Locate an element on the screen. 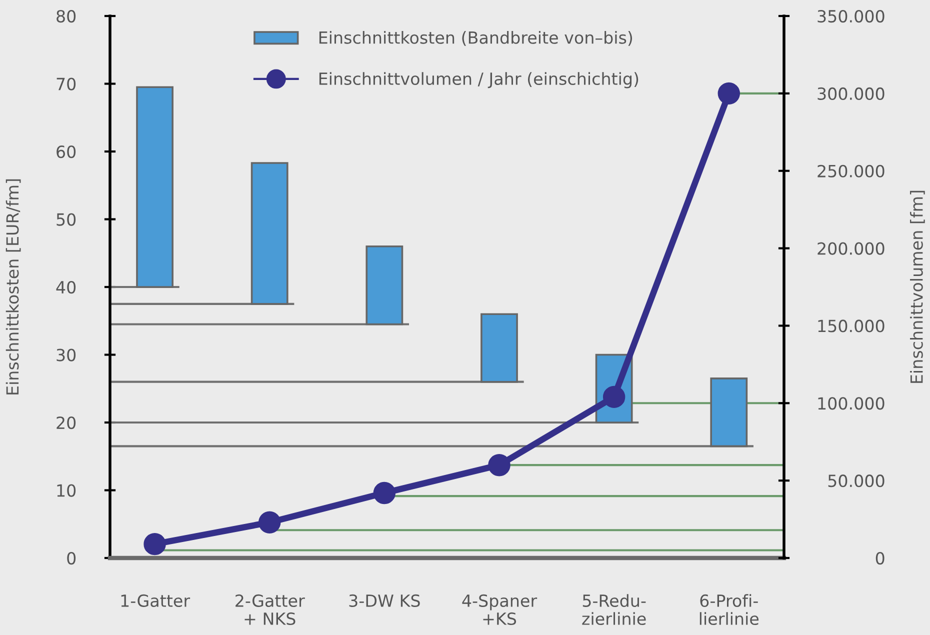  y2-tick-label: 200.000 is located at coordinates (851, 248).